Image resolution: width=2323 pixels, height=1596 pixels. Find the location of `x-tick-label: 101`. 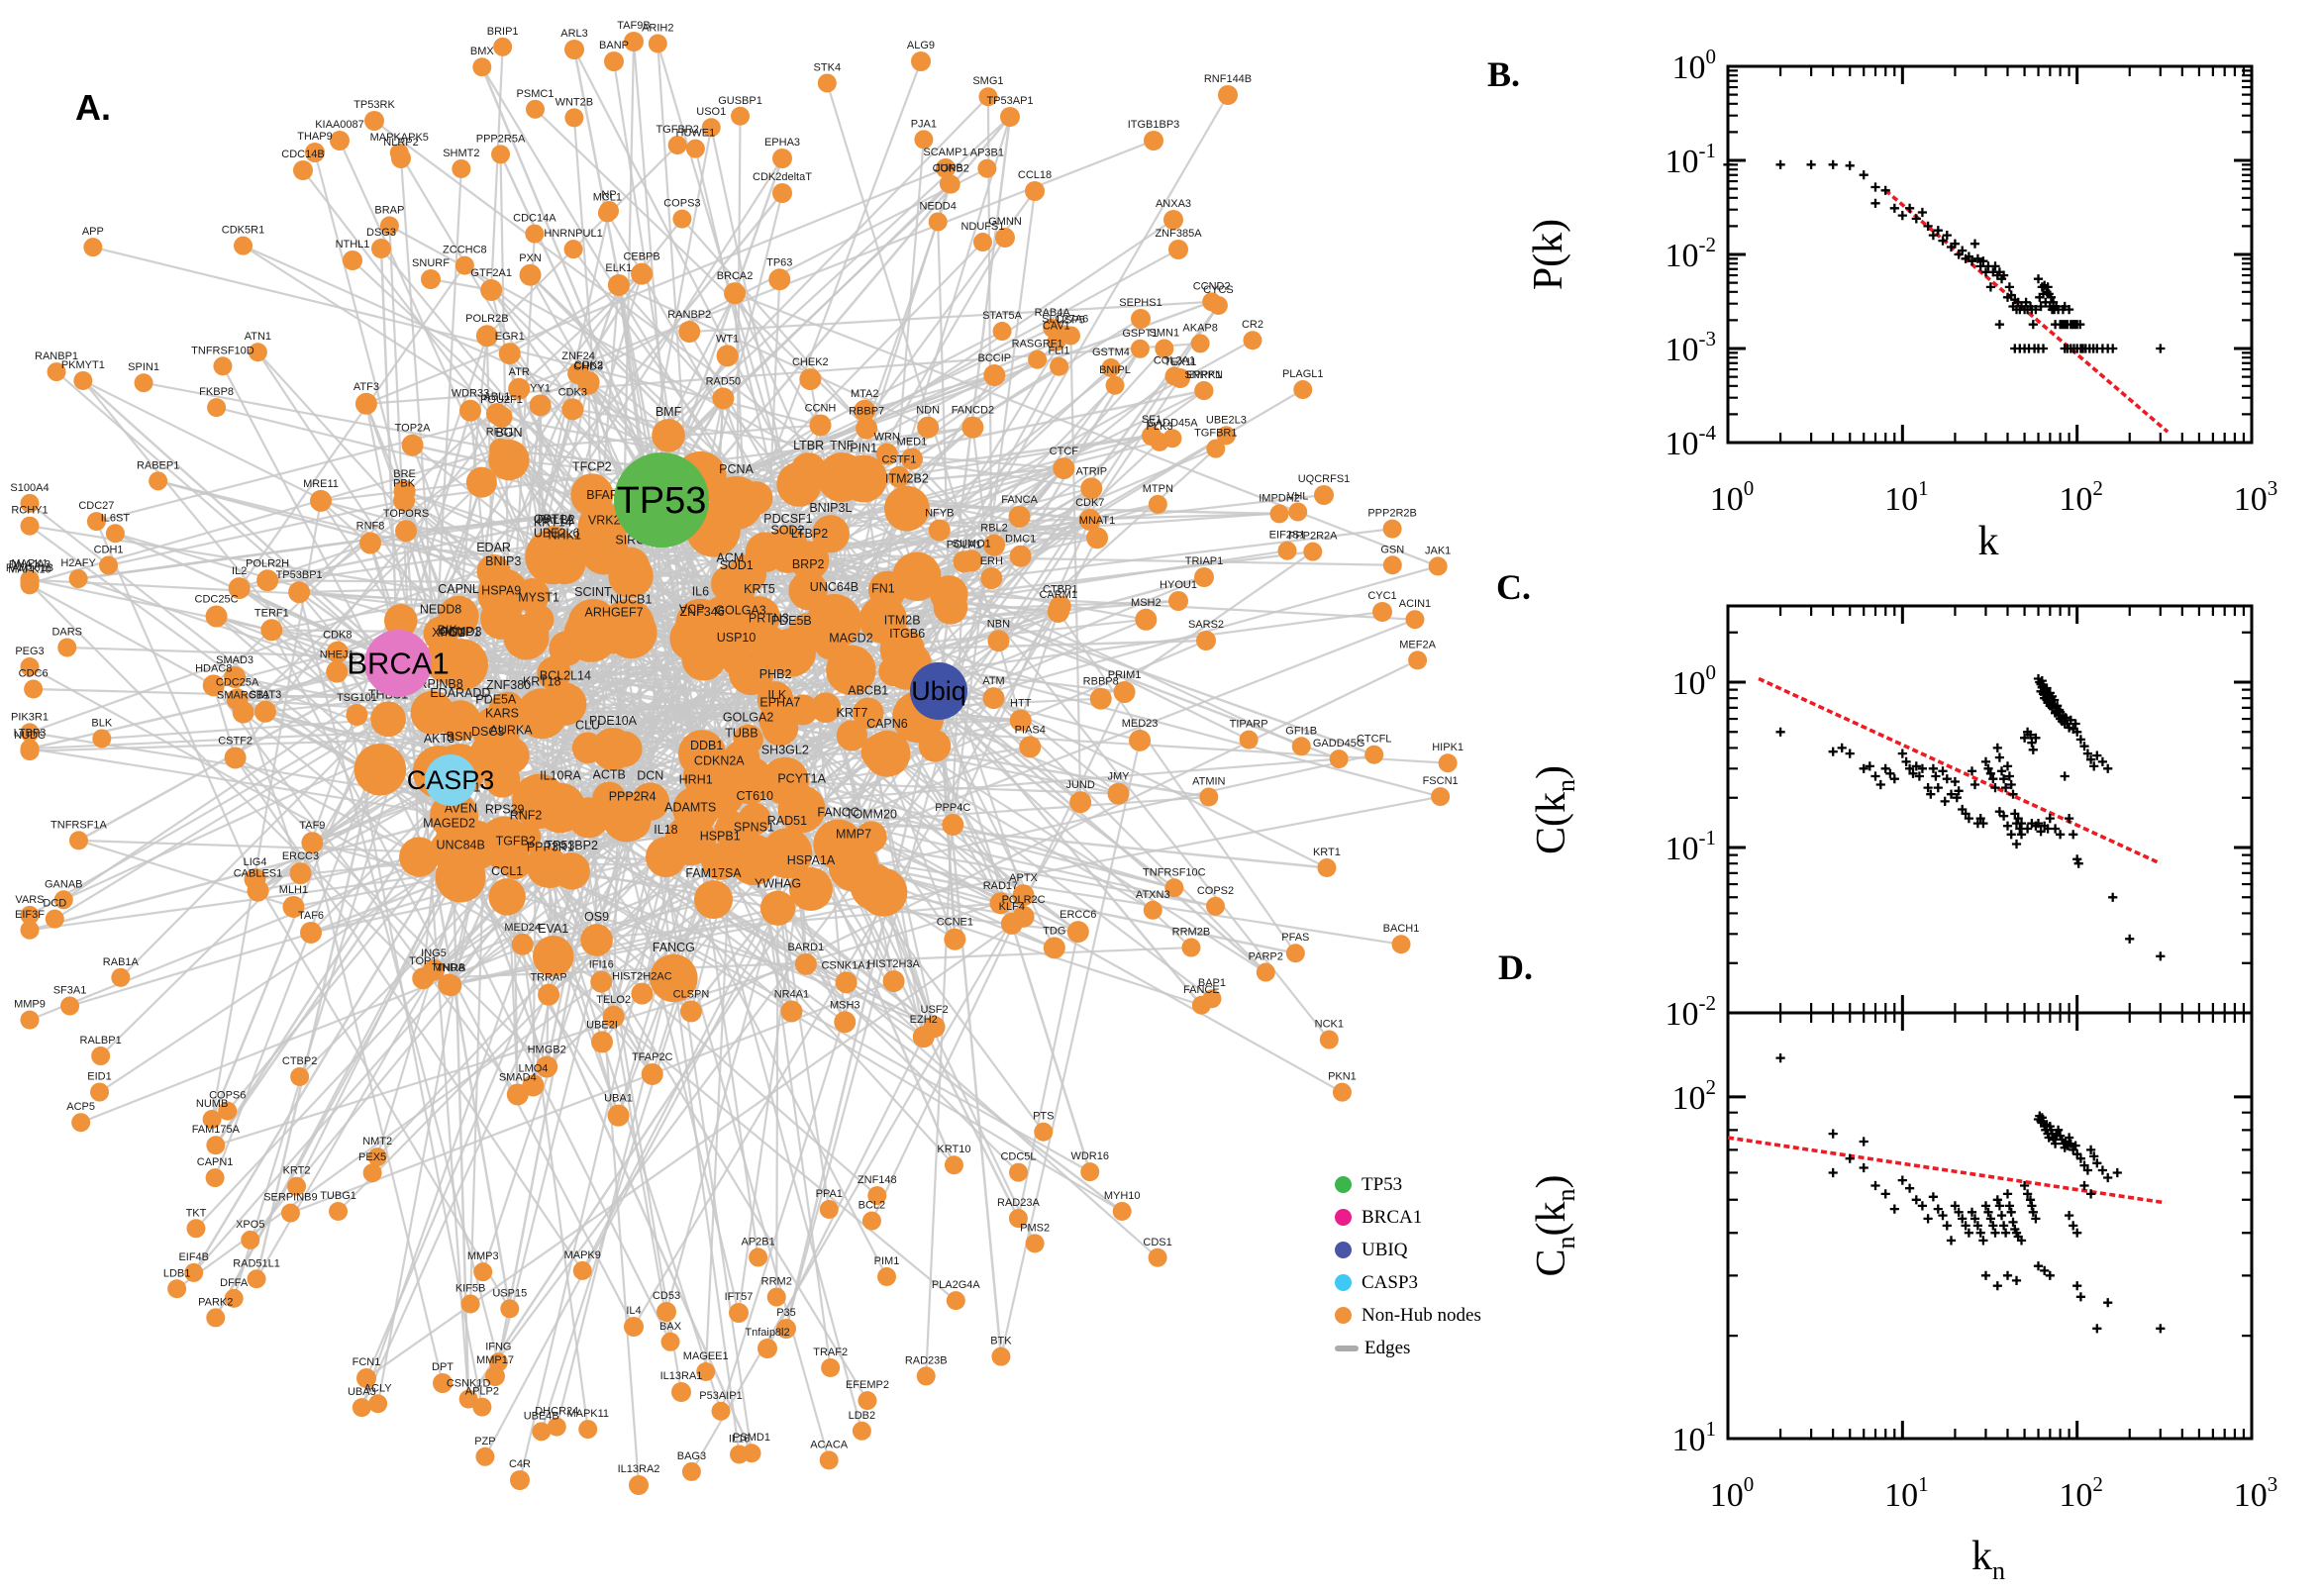

x-tick-label: 101 is located at coordinates (1906, 1493).